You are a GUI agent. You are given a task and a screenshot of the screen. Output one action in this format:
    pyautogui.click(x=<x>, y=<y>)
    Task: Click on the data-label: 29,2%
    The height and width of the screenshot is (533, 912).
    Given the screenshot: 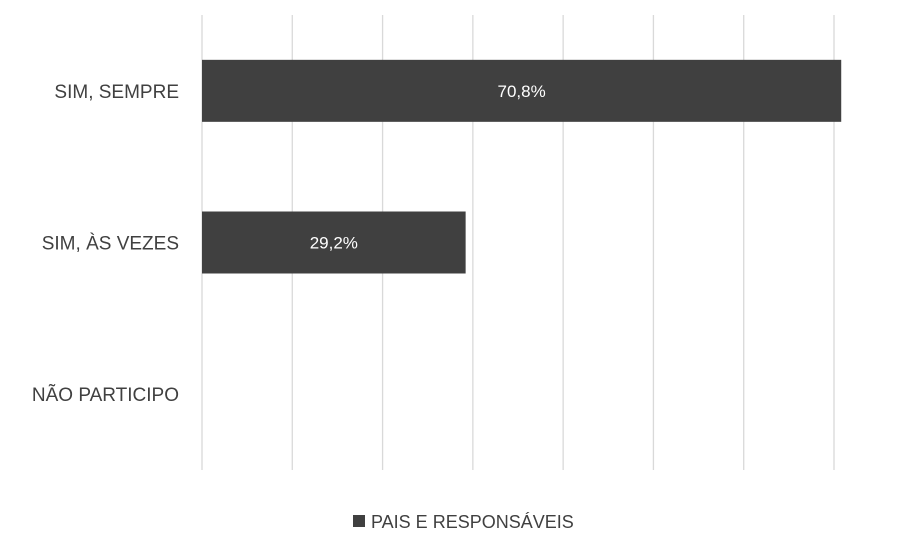 What is the action you would take?
    pyautogui.click(x=334, y=243)
    